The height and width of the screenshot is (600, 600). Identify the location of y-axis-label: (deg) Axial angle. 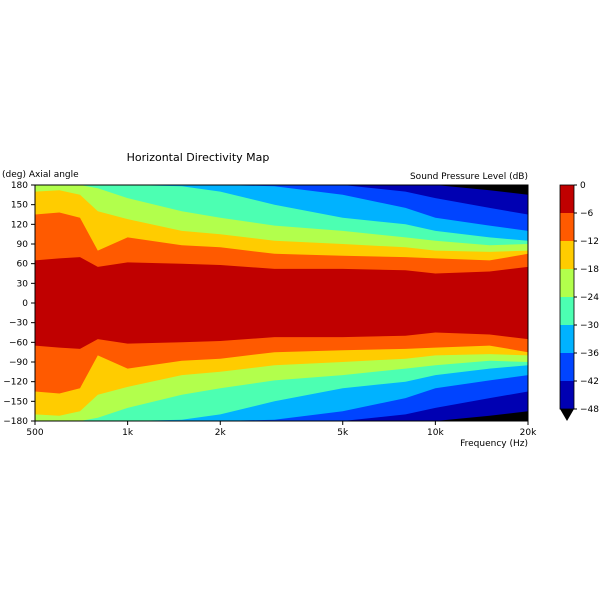
(40, 175).